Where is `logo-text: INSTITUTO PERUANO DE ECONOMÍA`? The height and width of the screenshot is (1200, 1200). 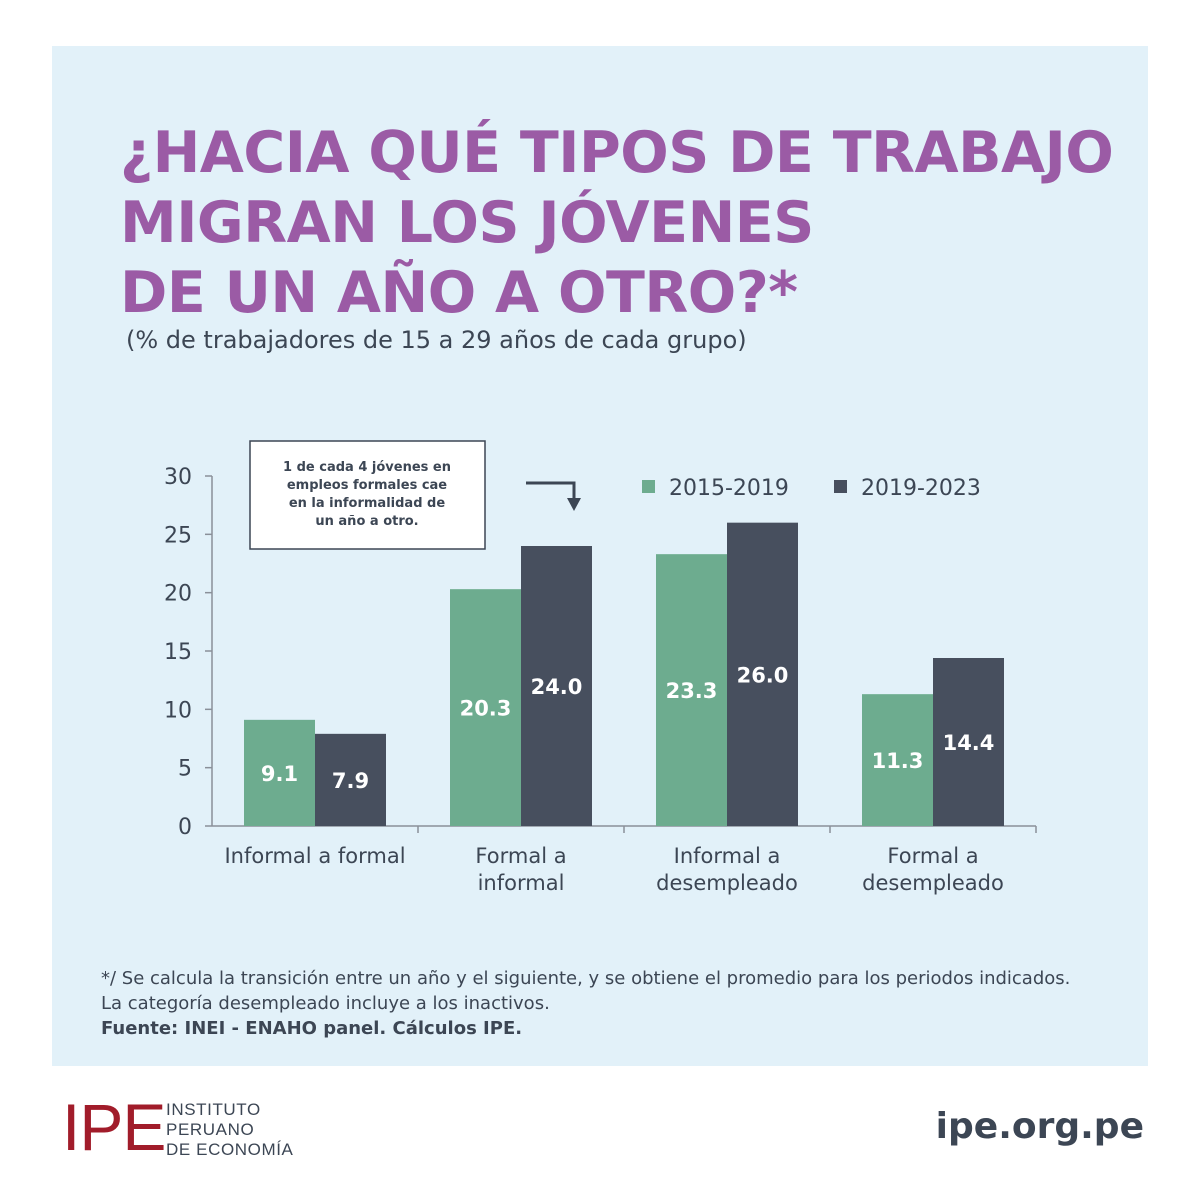
logo-text: INSTITUTO PERUANO DE ECONOMÍA is located at coordinates (230, 1130).